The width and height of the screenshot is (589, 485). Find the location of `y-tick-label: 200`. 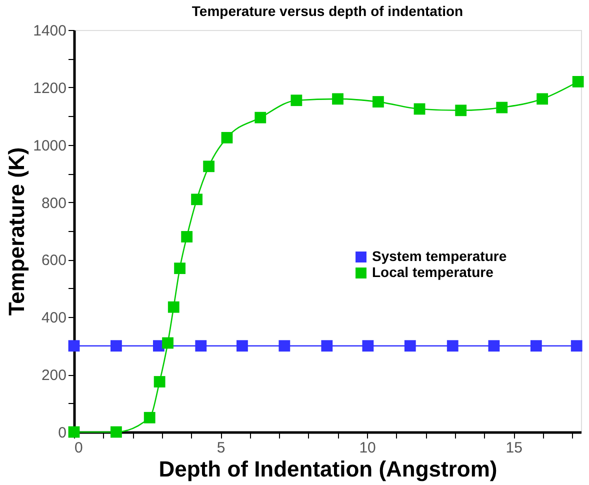

y-tick-label: 200 is located at coordinates (53, 375).